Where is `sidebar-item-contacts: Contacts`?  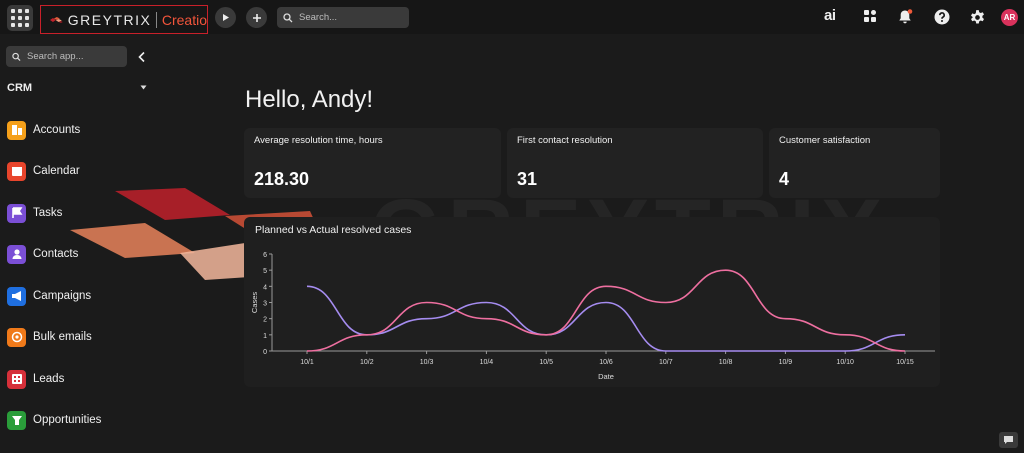
sidebar-item-contacts: Contacts is located at coordinates (42, 254).